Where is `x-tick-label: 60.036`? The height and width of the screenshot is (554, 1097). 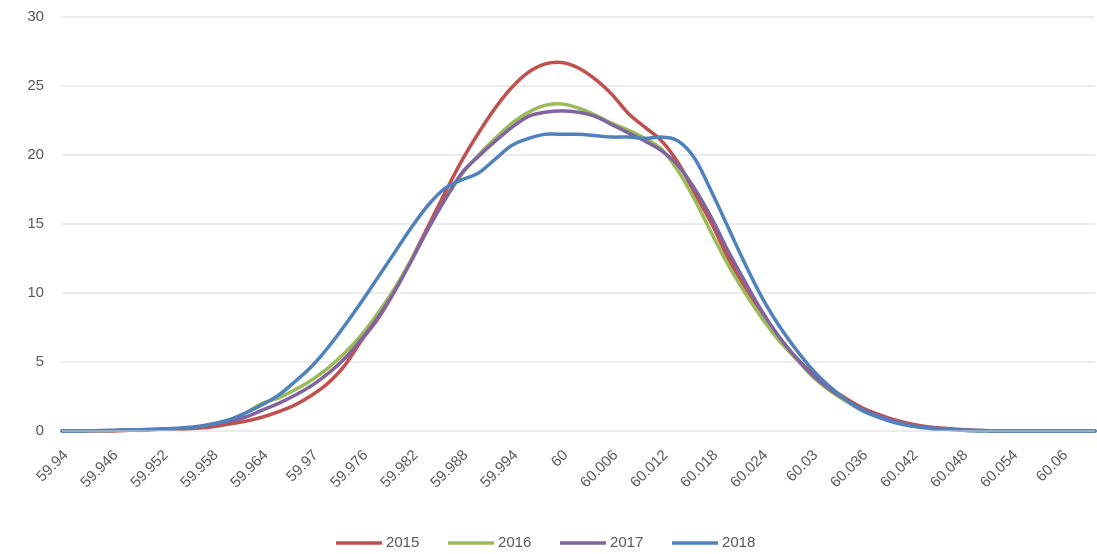 x-tick-label: 60.036 is located at coordinates (849, 469).